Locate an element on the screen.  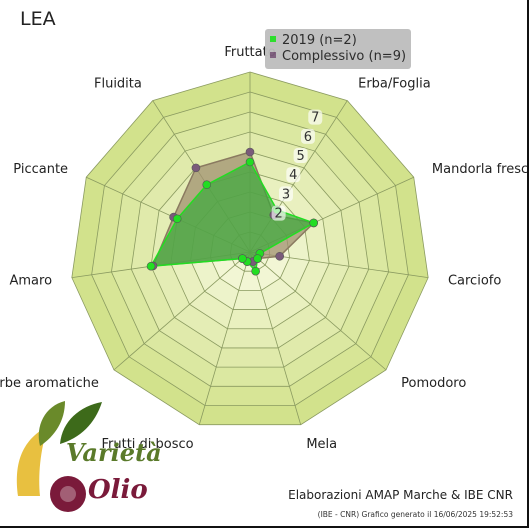
axis-label: Erbe aromatiche is located at coordinates (49, 383).